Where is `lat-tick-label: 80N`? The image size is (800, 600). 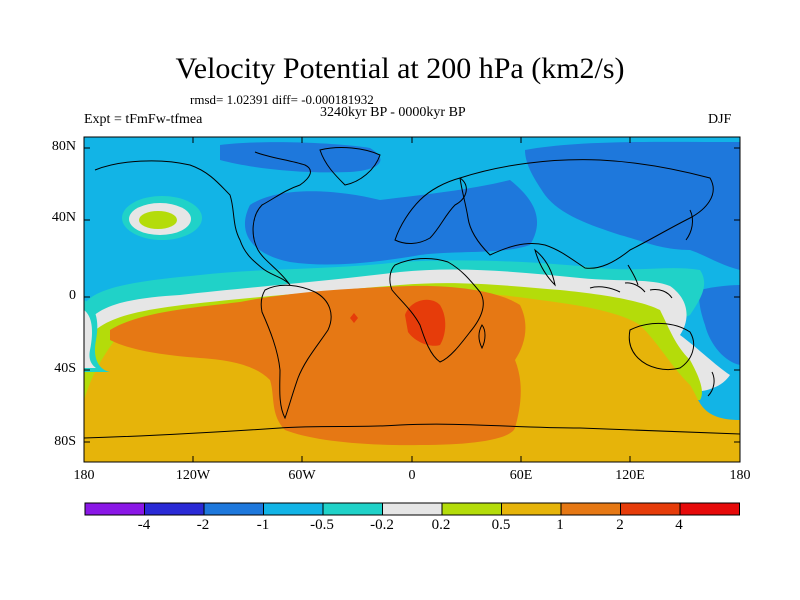 lat-tick-label: 80N is located at coordinates (63, 146).